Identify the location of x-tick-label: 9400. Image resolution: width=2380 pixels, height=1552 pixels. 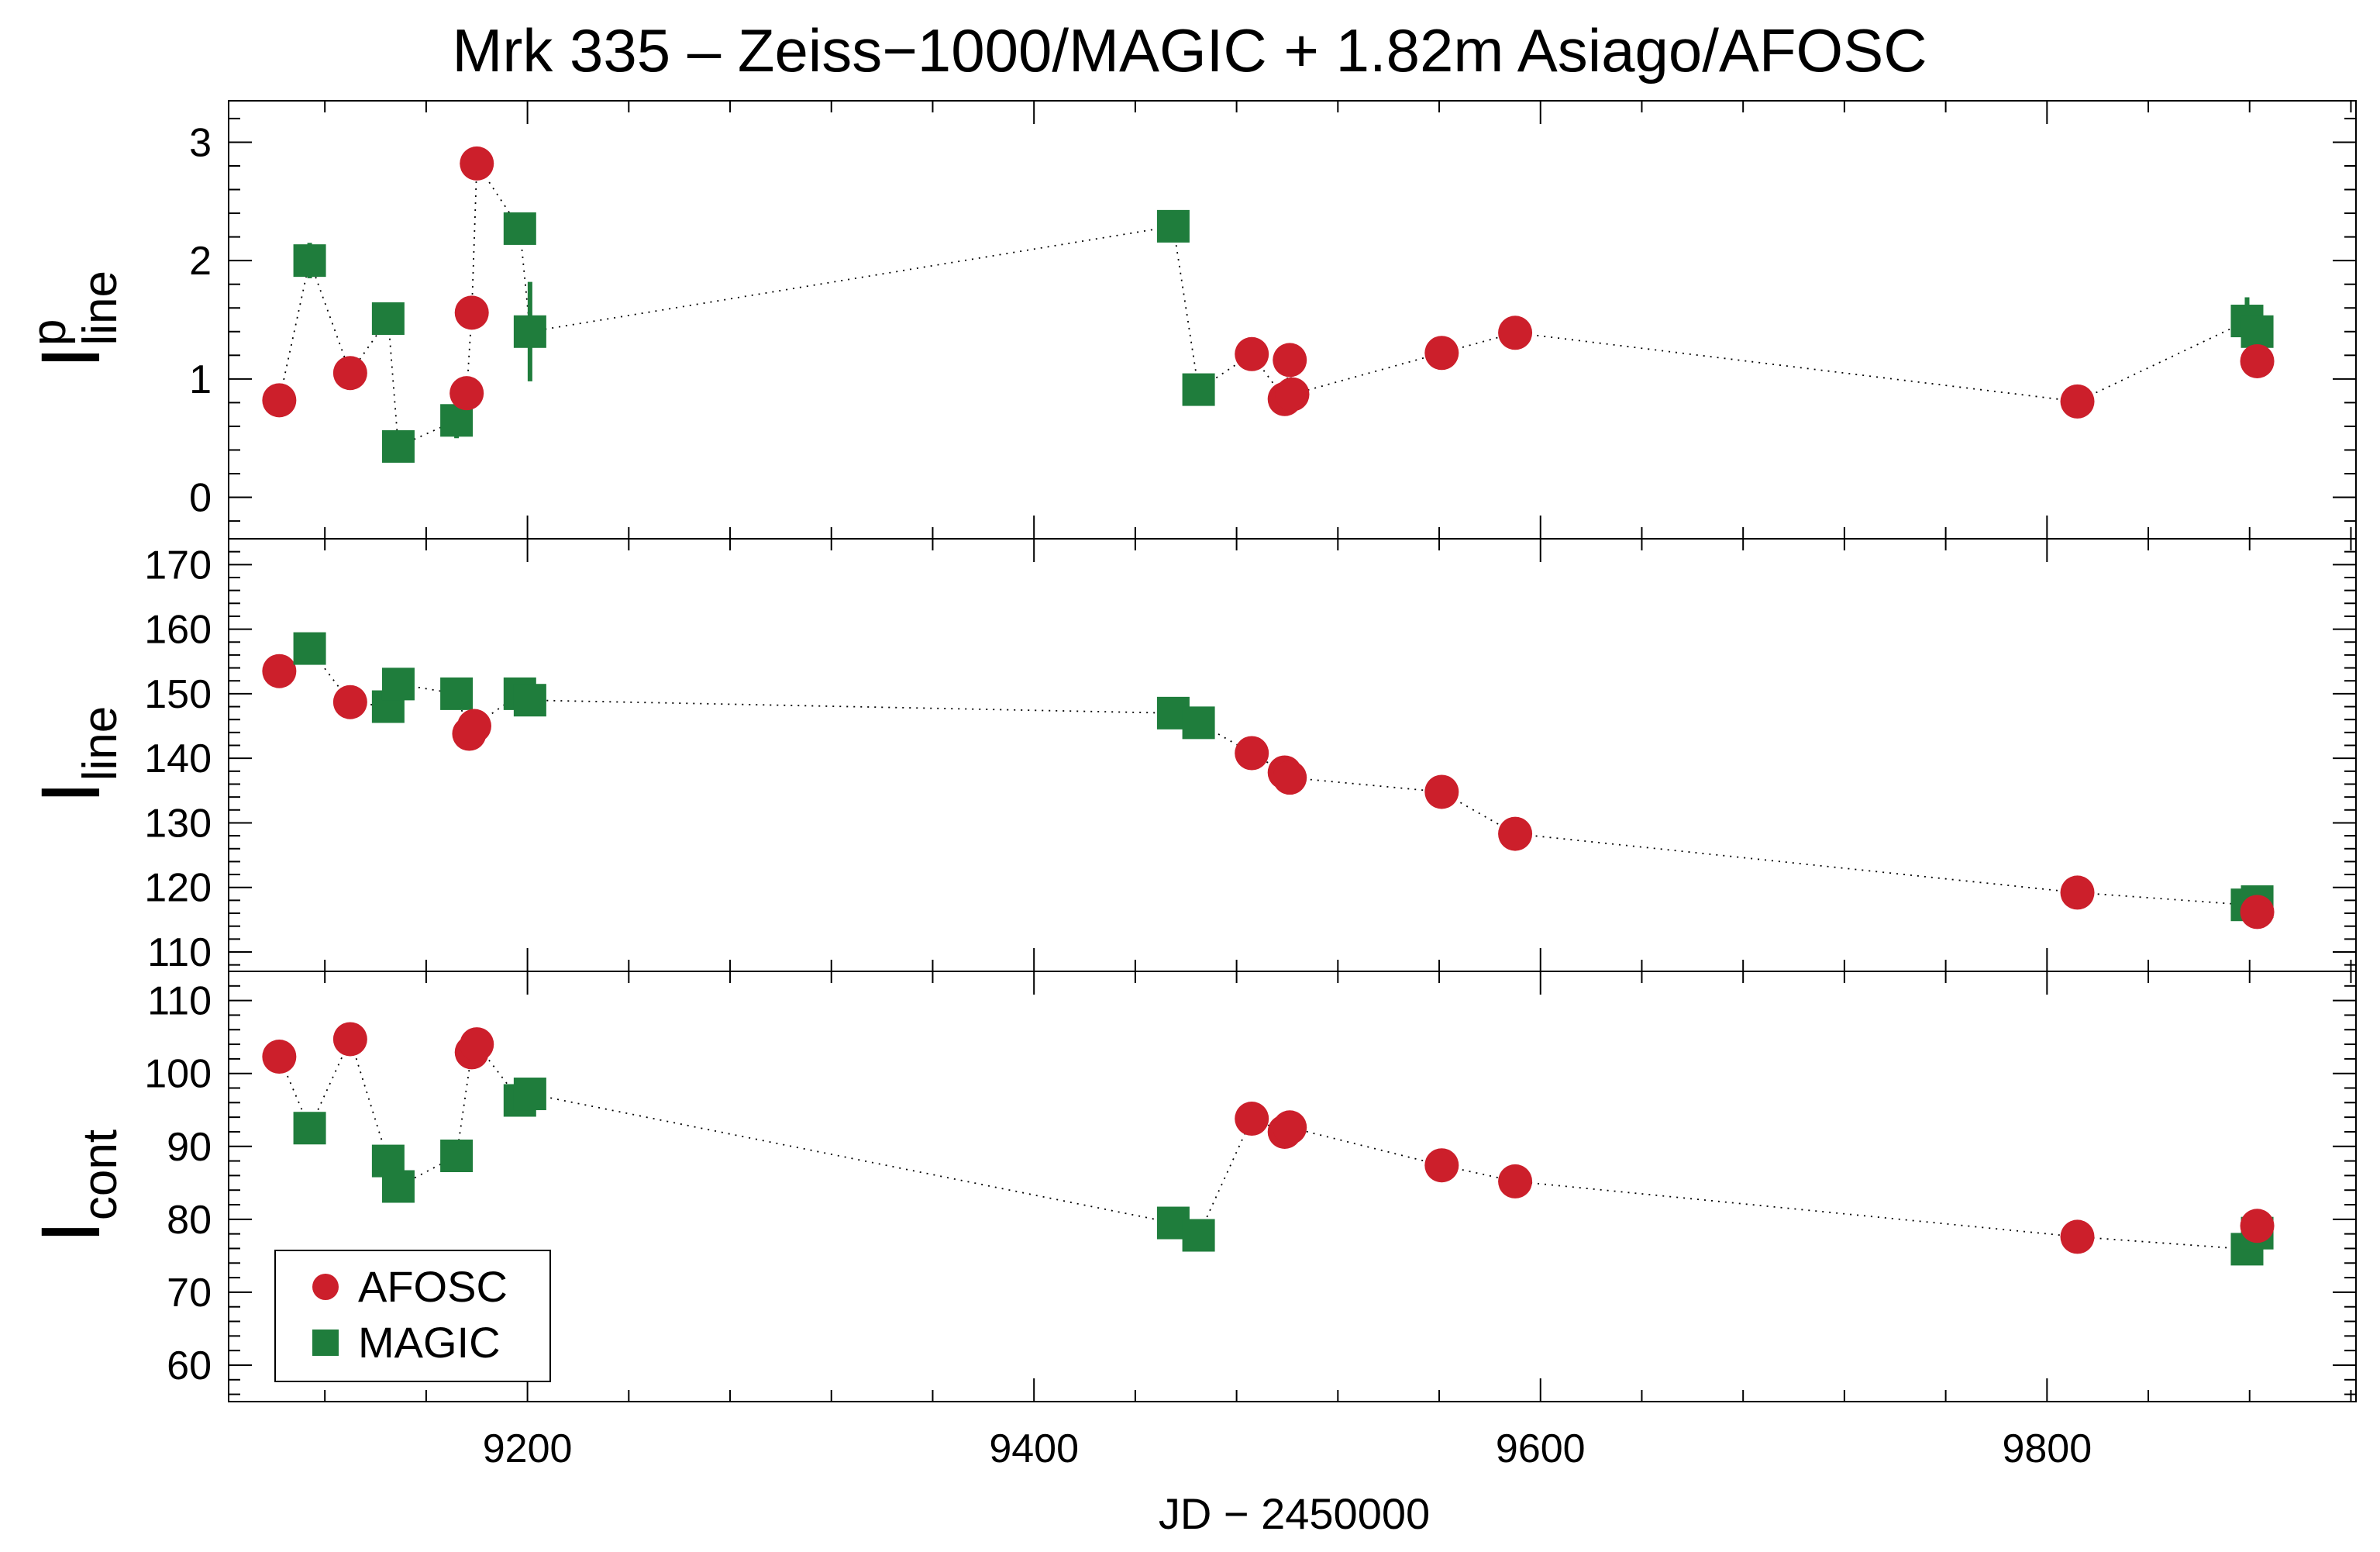
(1034, 1448).